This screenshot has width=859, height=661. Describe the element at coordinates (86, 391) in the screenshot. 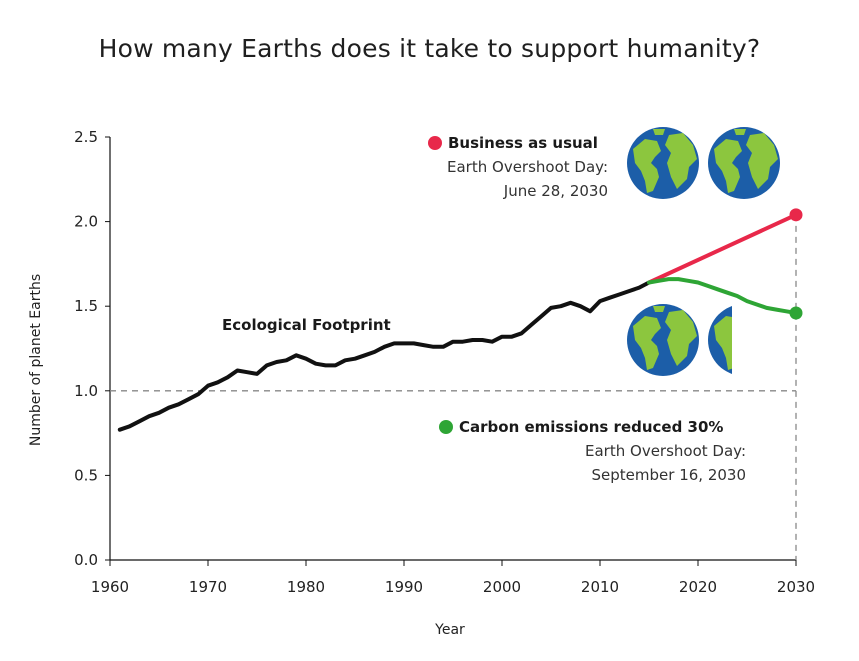

I see `y-tick-label: 1.0` at that location.